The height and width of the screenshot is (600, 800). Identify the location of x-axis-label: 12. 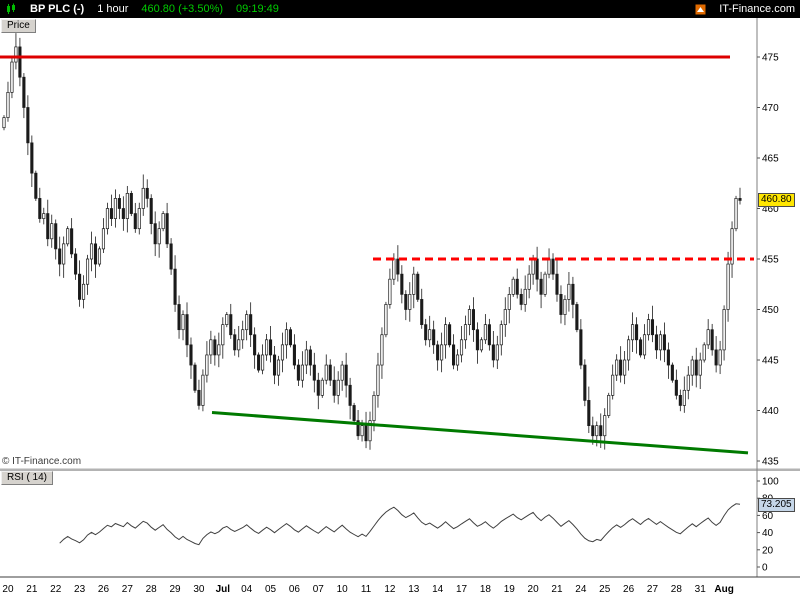
(390, 589).